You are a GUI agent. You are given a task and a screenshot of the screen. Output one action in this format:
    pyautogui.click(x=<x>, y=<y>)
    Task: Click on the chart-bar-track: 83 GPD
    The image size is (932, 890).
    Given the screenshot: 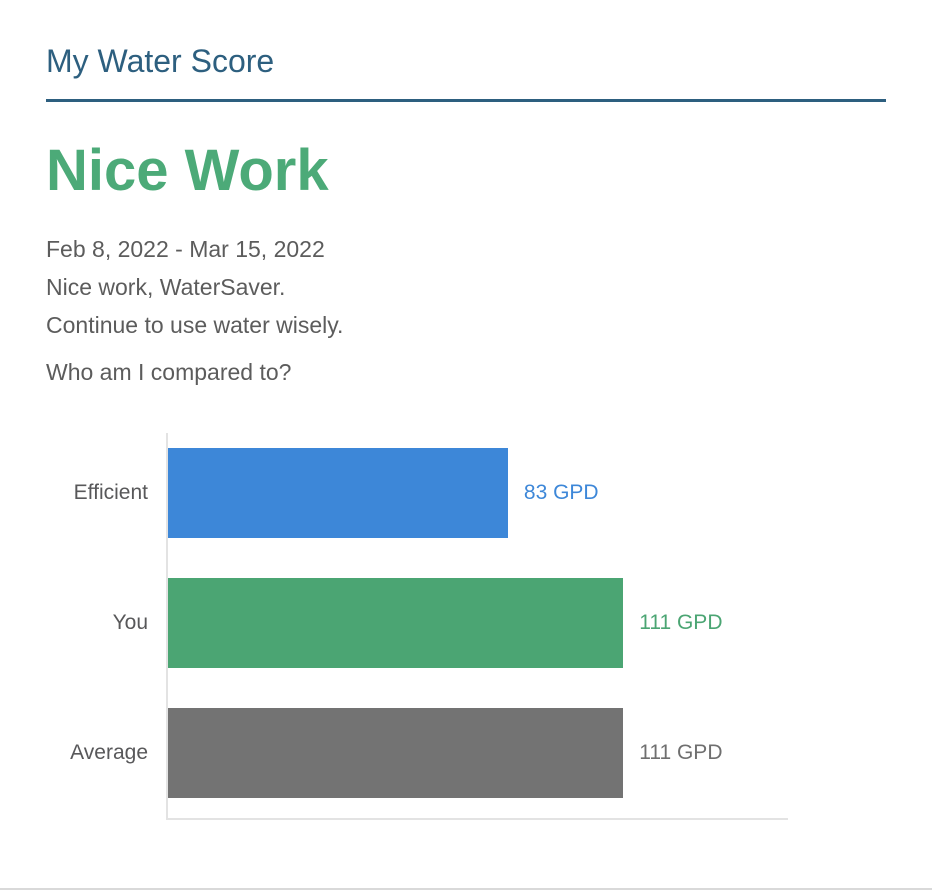 What is the action you would take?
    pyautogui.click(x=477, y=493)
    